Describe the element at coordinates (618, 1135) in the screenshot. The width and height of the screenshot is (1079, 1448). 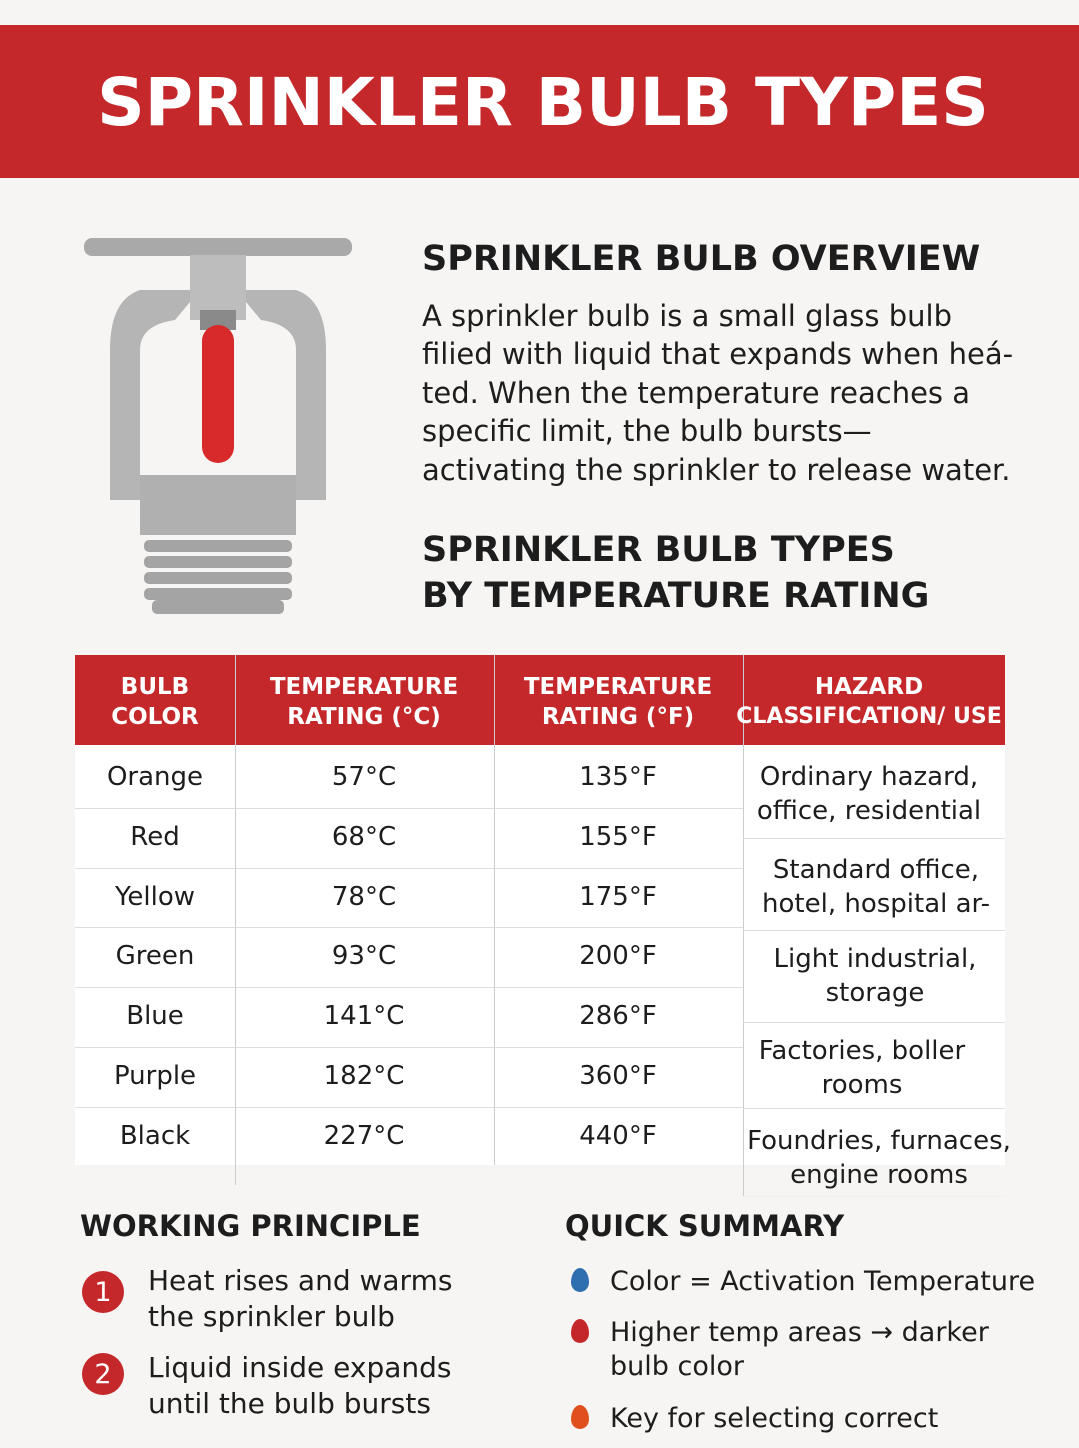
I see `table-cell: 440°F` at that location.